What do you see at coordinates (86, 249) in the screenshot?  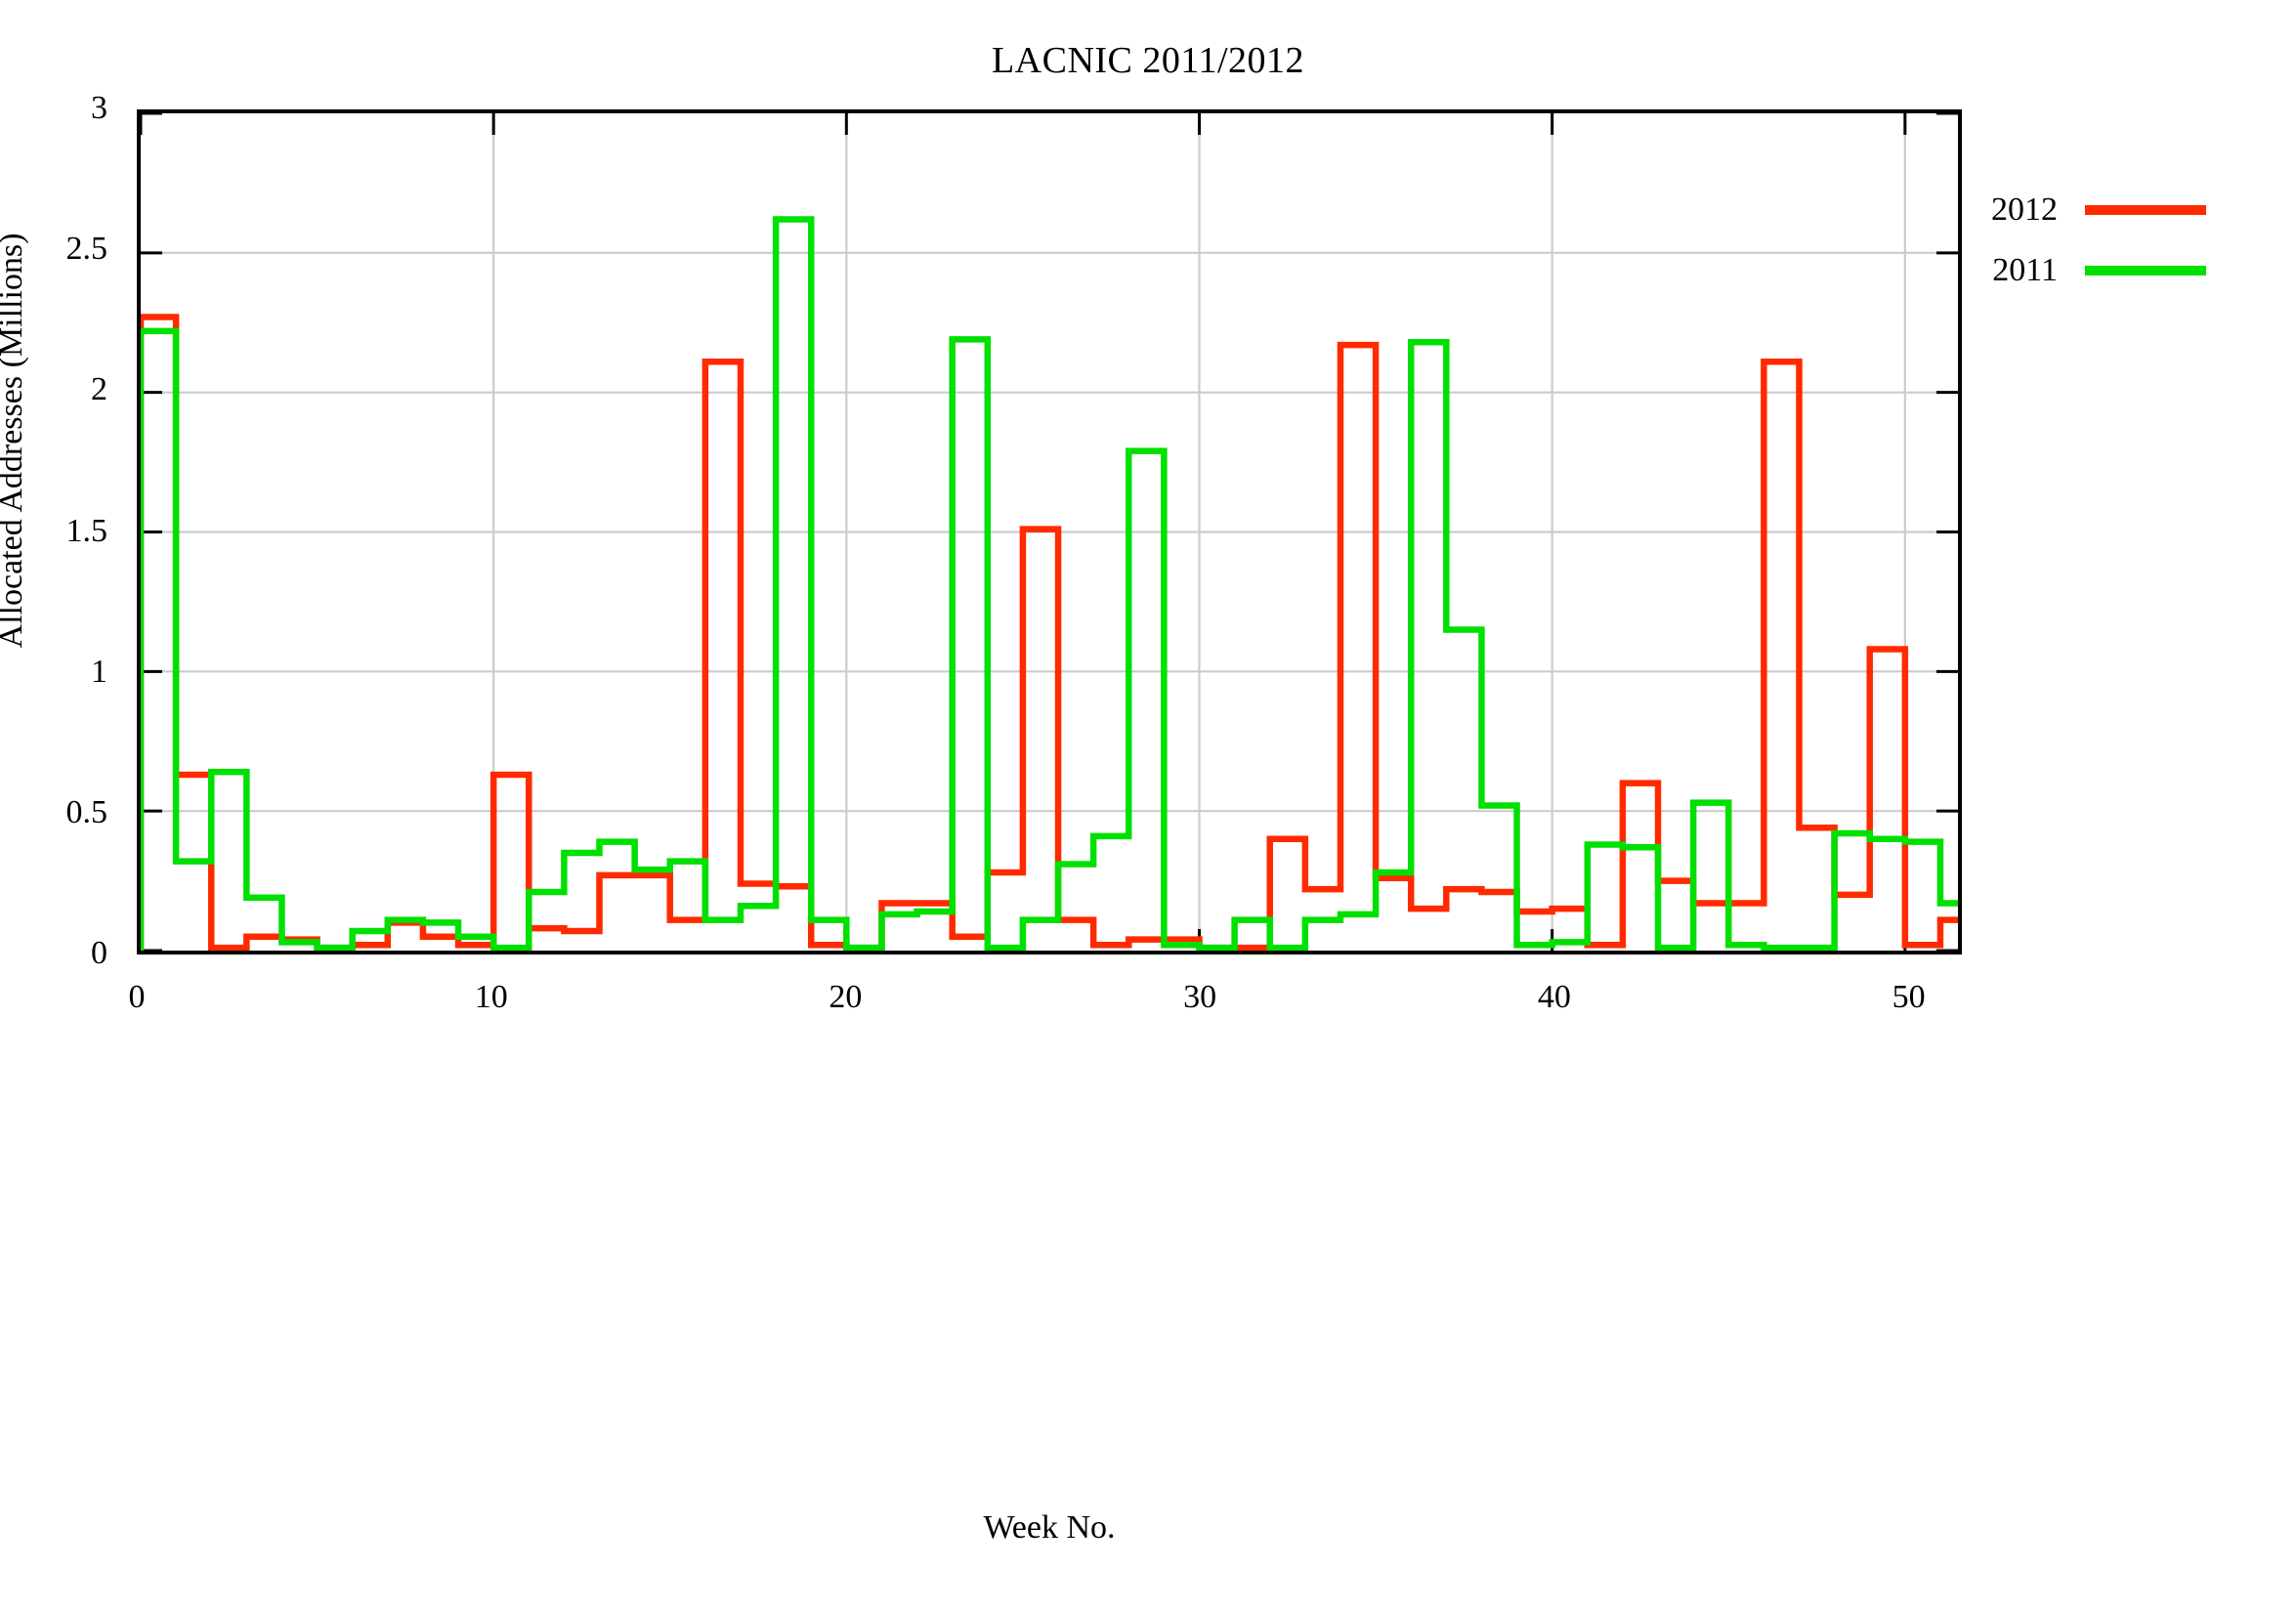 I see `y-tick-label: 2.5` at bounding box center [86, 249].